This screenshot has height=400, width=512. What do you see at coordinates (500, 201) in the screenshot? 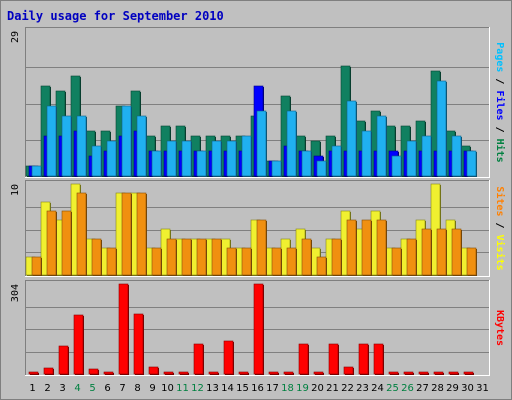
I see `series-label-part: Sites` at bounding box center [500, 201].